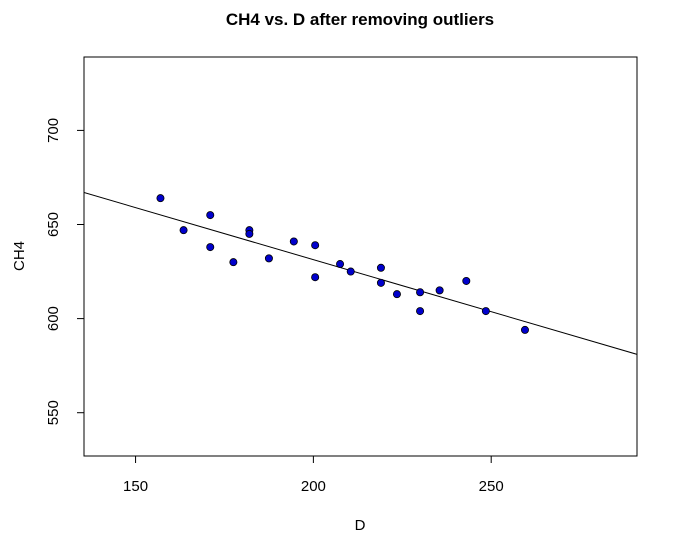  Describe the element at coordinates (53, 224) in the screenshot. I see `y-tick-label: 650` at that location.